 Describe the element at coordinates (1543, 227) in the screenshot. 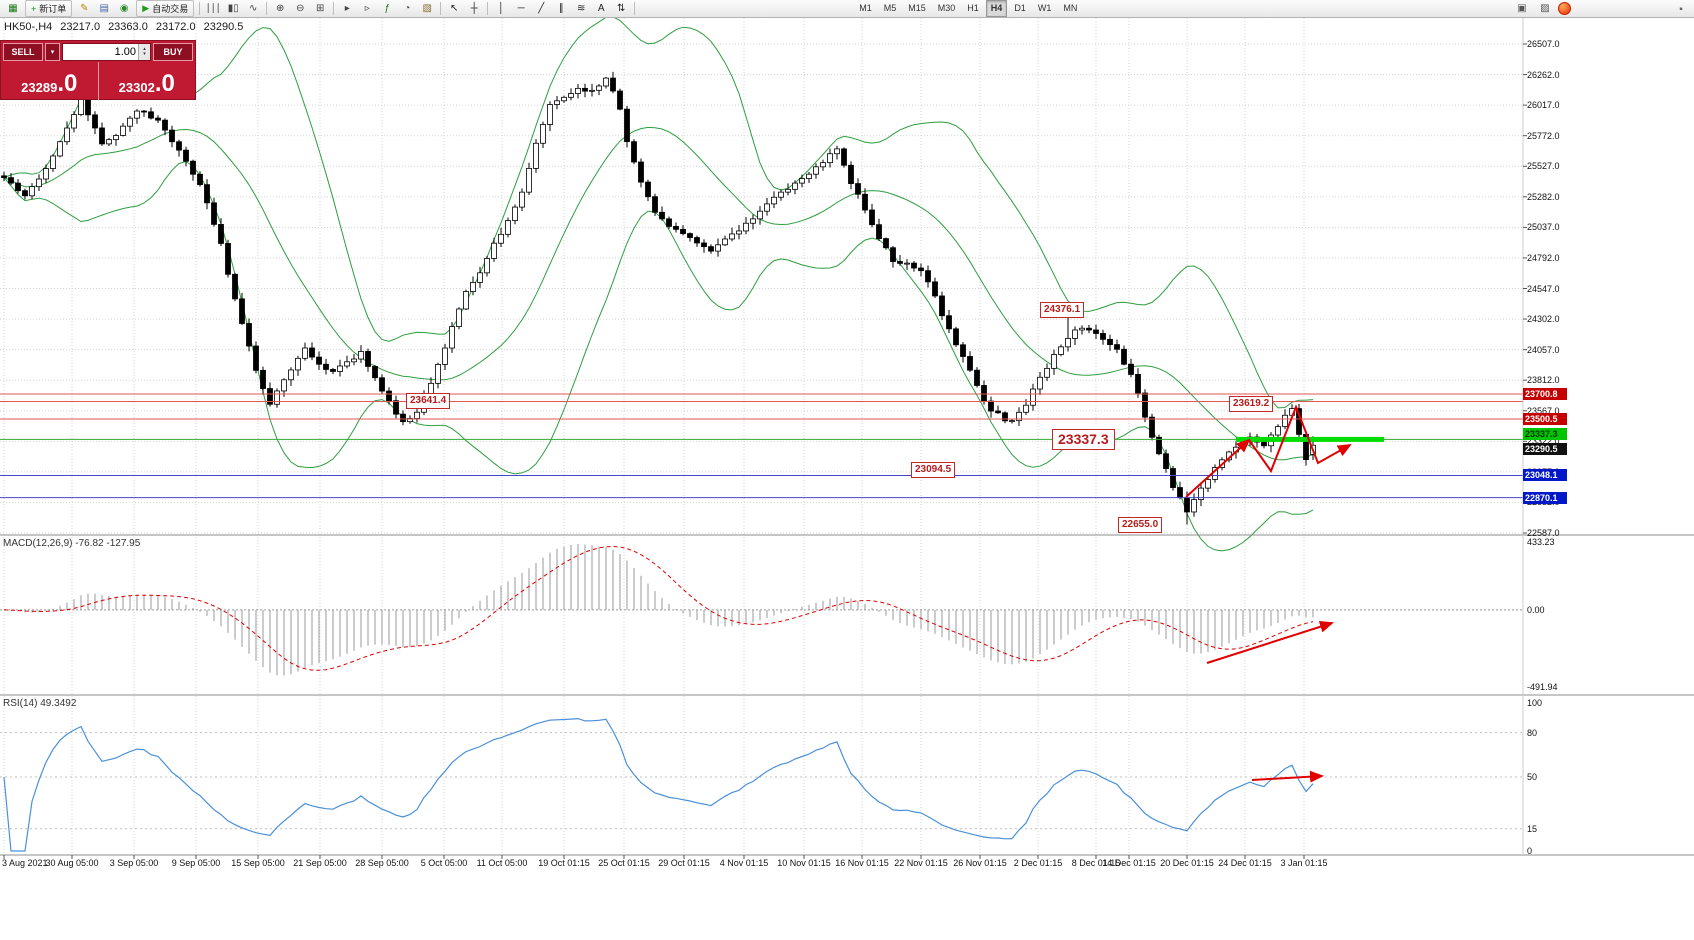

I see `price-axis-tick: 25037.0` at that location.